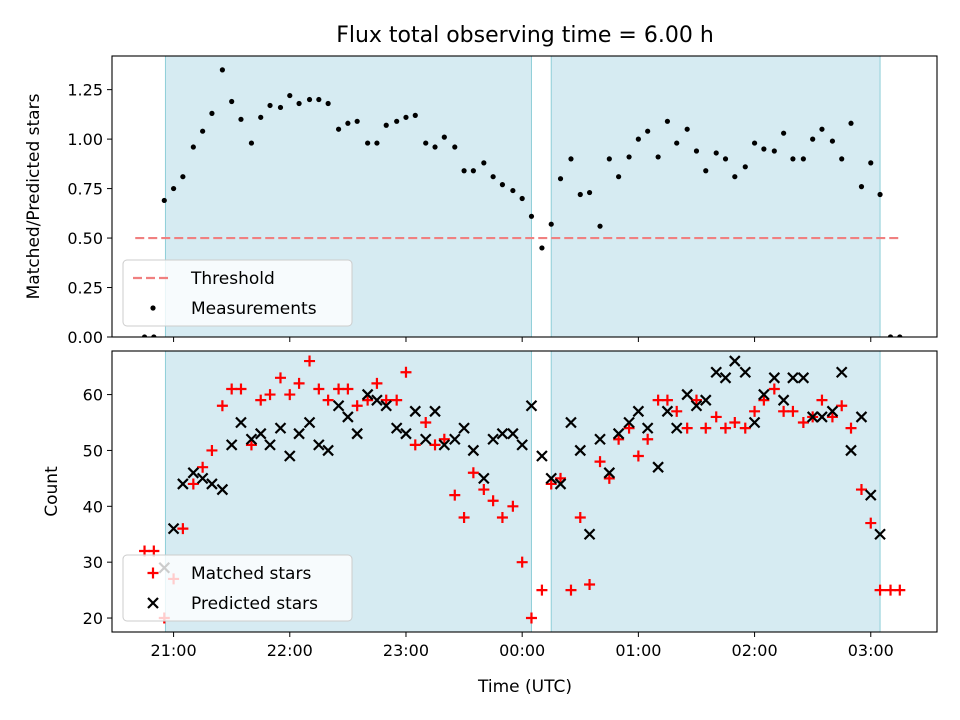 The height and width of the screenshot is (720, 960). Describe the element at coordinates (85, 238) in the screenshot. I see `y-tick-label: 0.50` at that location.